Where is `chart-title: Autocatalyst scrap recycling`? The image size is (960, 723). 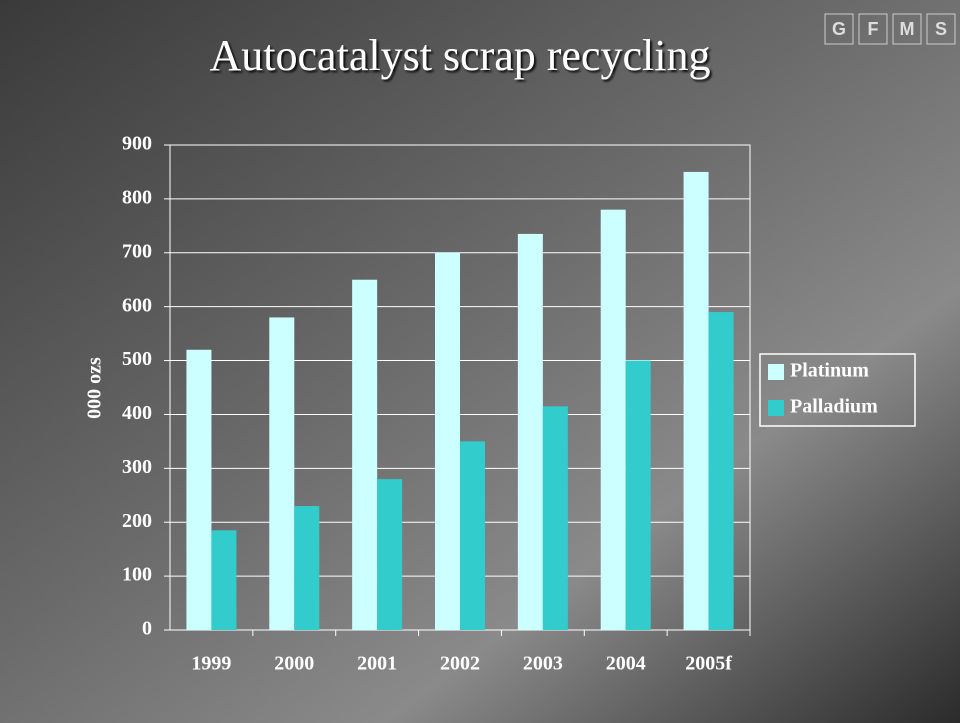
chart-title: Autocatalyst scrap recycling is located at coordinates (460, 55).